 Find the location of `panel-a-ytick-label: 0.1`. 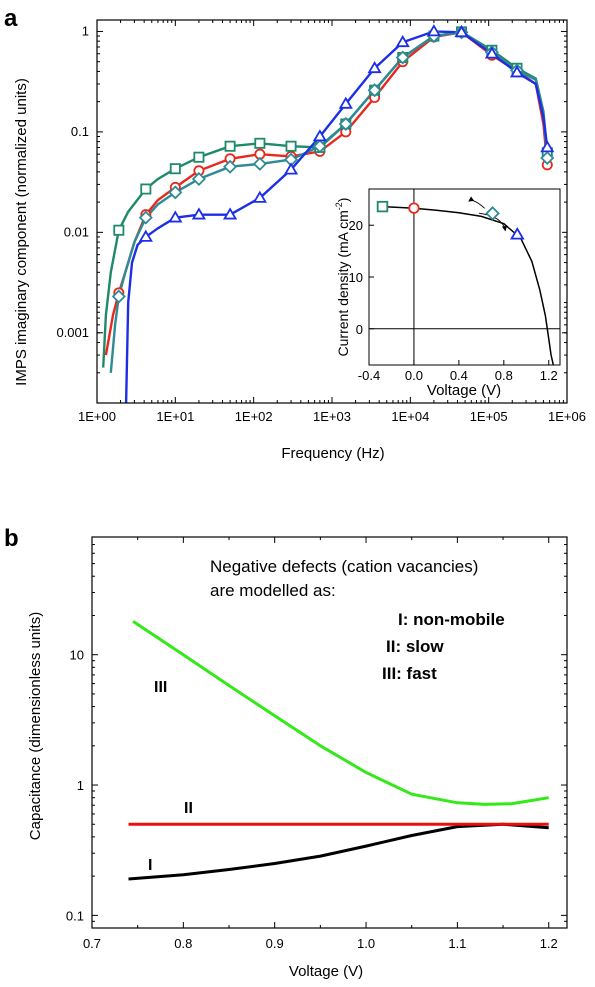

panel-a-ytick-label: 0.1 is located at coordinates (80, 131).